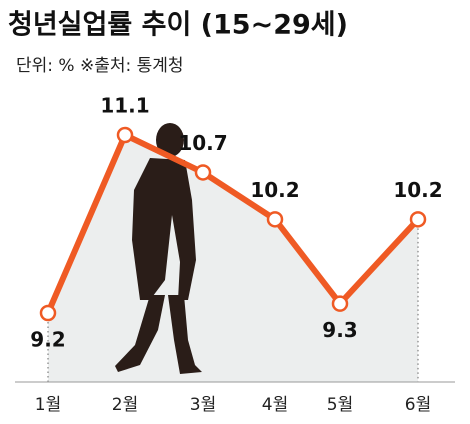 The image size is (470, 424). I want to click on data-label: 9.3, so click(339, 330).